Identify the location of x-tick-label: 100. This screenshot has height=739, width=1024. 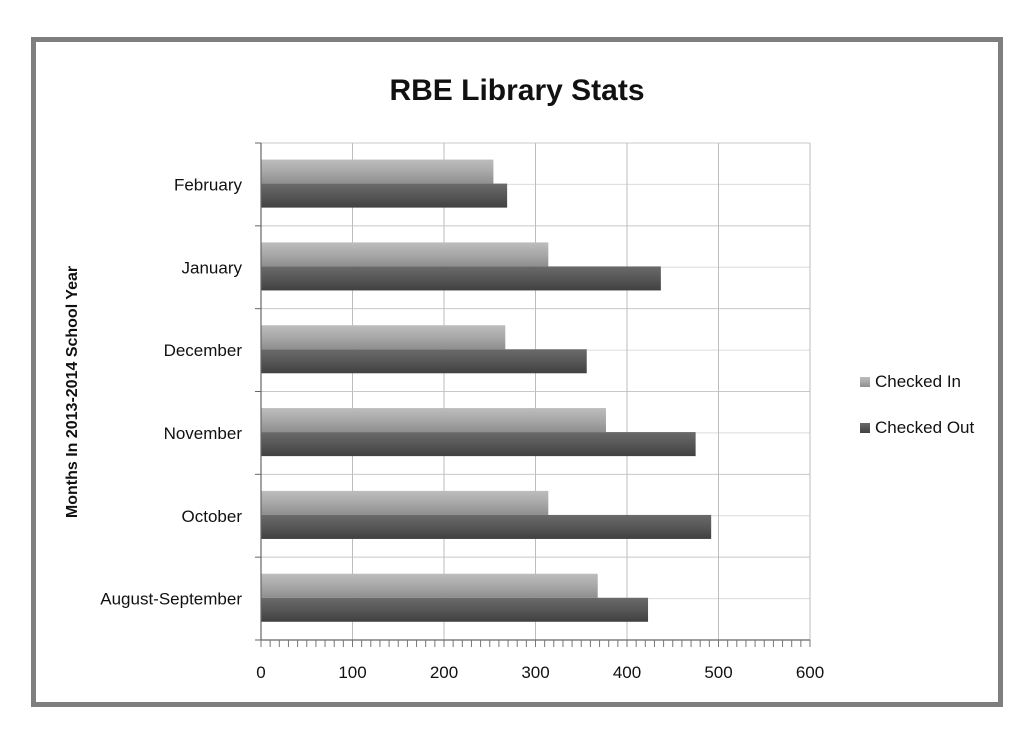
(352, 672).